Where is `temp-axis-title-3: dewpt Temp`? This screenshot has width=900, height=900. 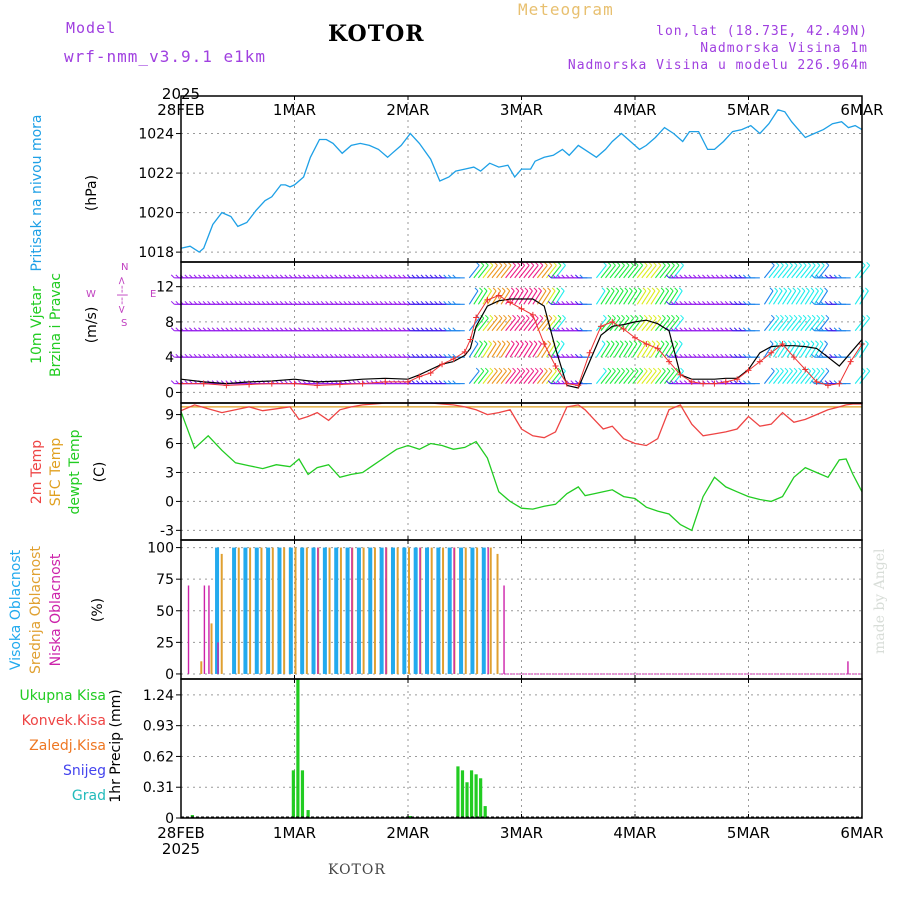 temp-axis-title-3: dewpt Temp is located at coordinates (75, 471).